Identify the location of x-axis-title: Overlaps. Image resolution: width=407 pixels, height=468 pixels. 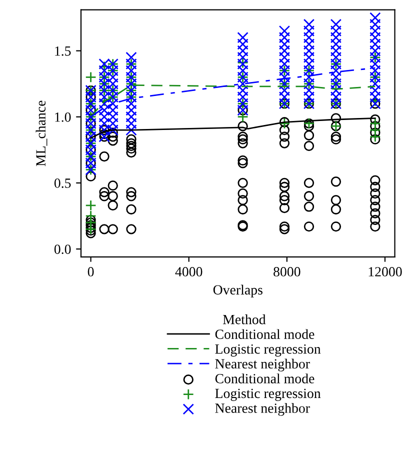
(237, 291).